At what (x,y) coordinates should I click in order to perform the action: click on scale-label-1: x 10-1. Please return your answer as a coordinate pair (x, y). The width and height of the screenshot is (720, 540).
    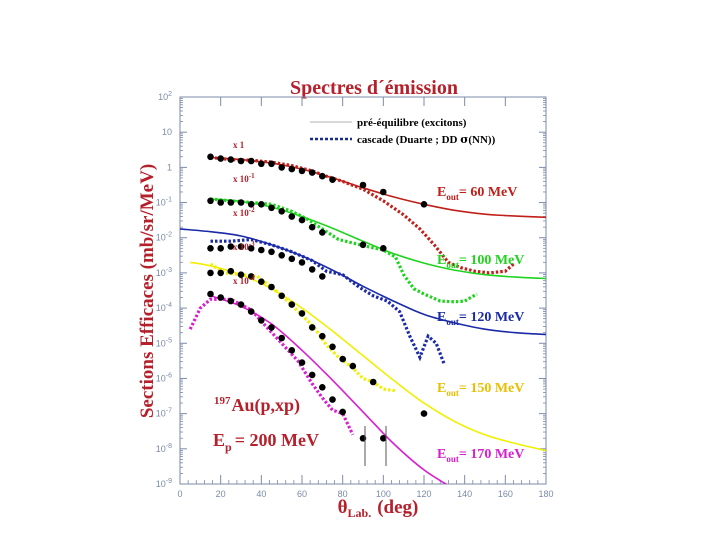
    Looking at the image, I should click on (244, 178).